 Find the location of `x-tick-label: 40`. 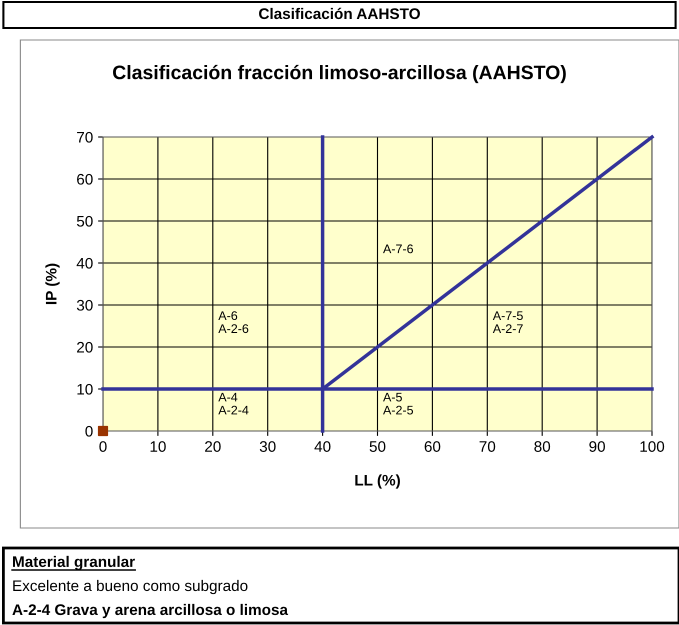

x-tick-label: 40 is located at coordinates (322, 446).